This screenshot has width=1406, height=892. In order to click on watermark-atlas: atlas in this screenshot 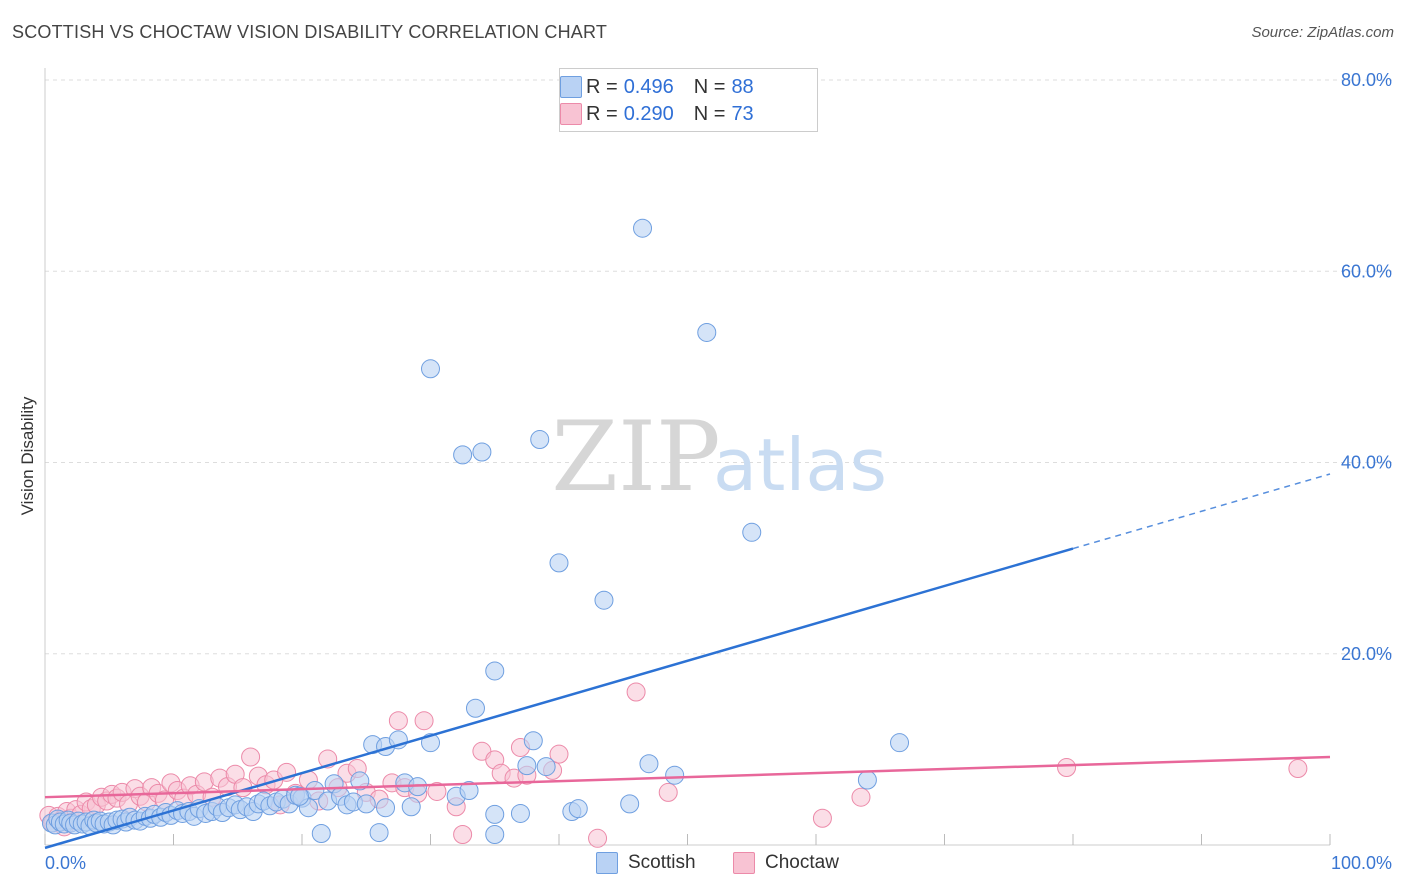, I will do `click(800, 465)`.